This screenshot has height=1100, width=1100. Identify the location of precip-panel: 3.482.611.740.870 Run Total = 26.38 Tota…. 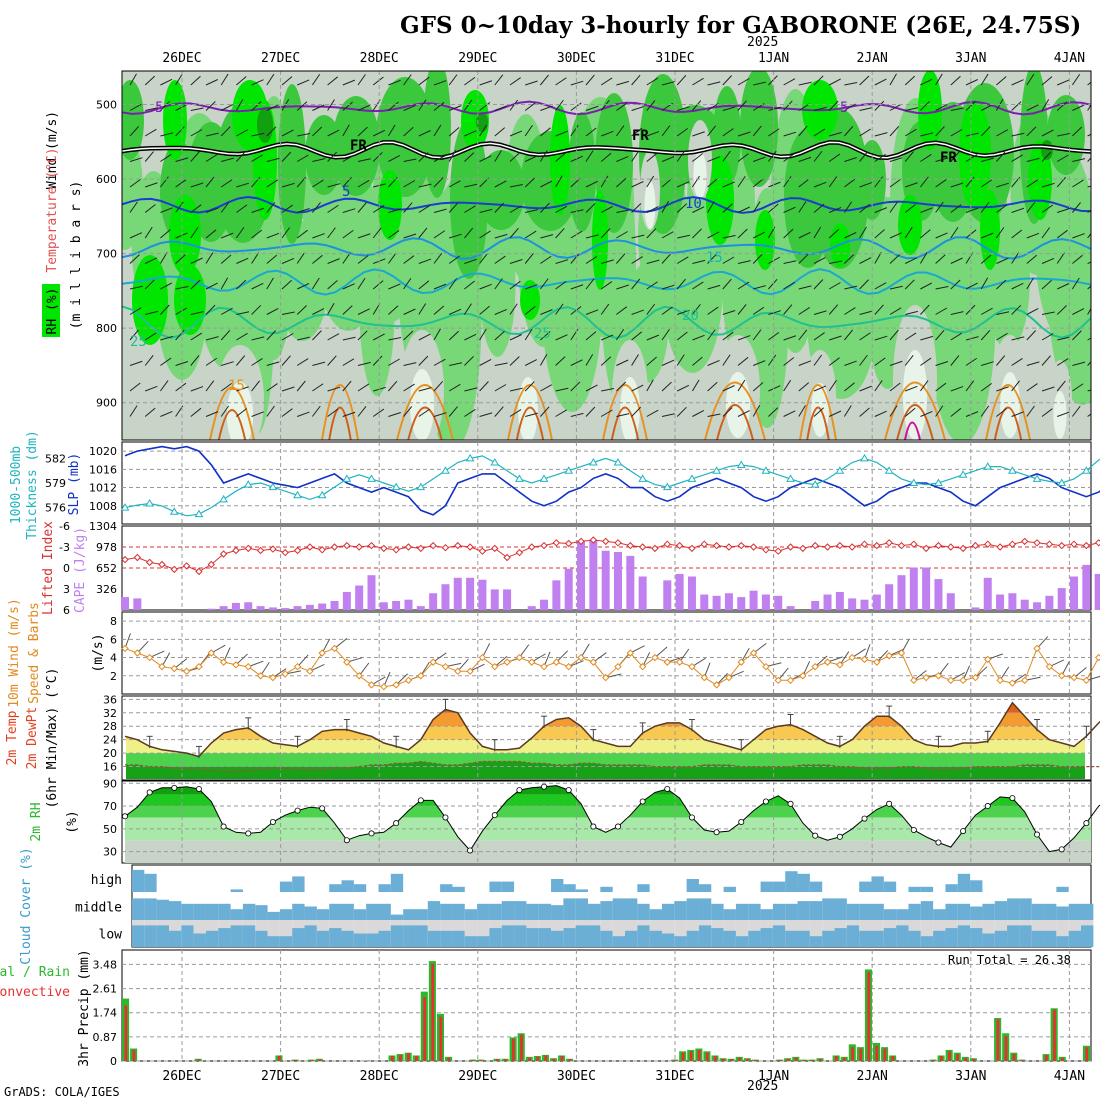
(546, 1008).